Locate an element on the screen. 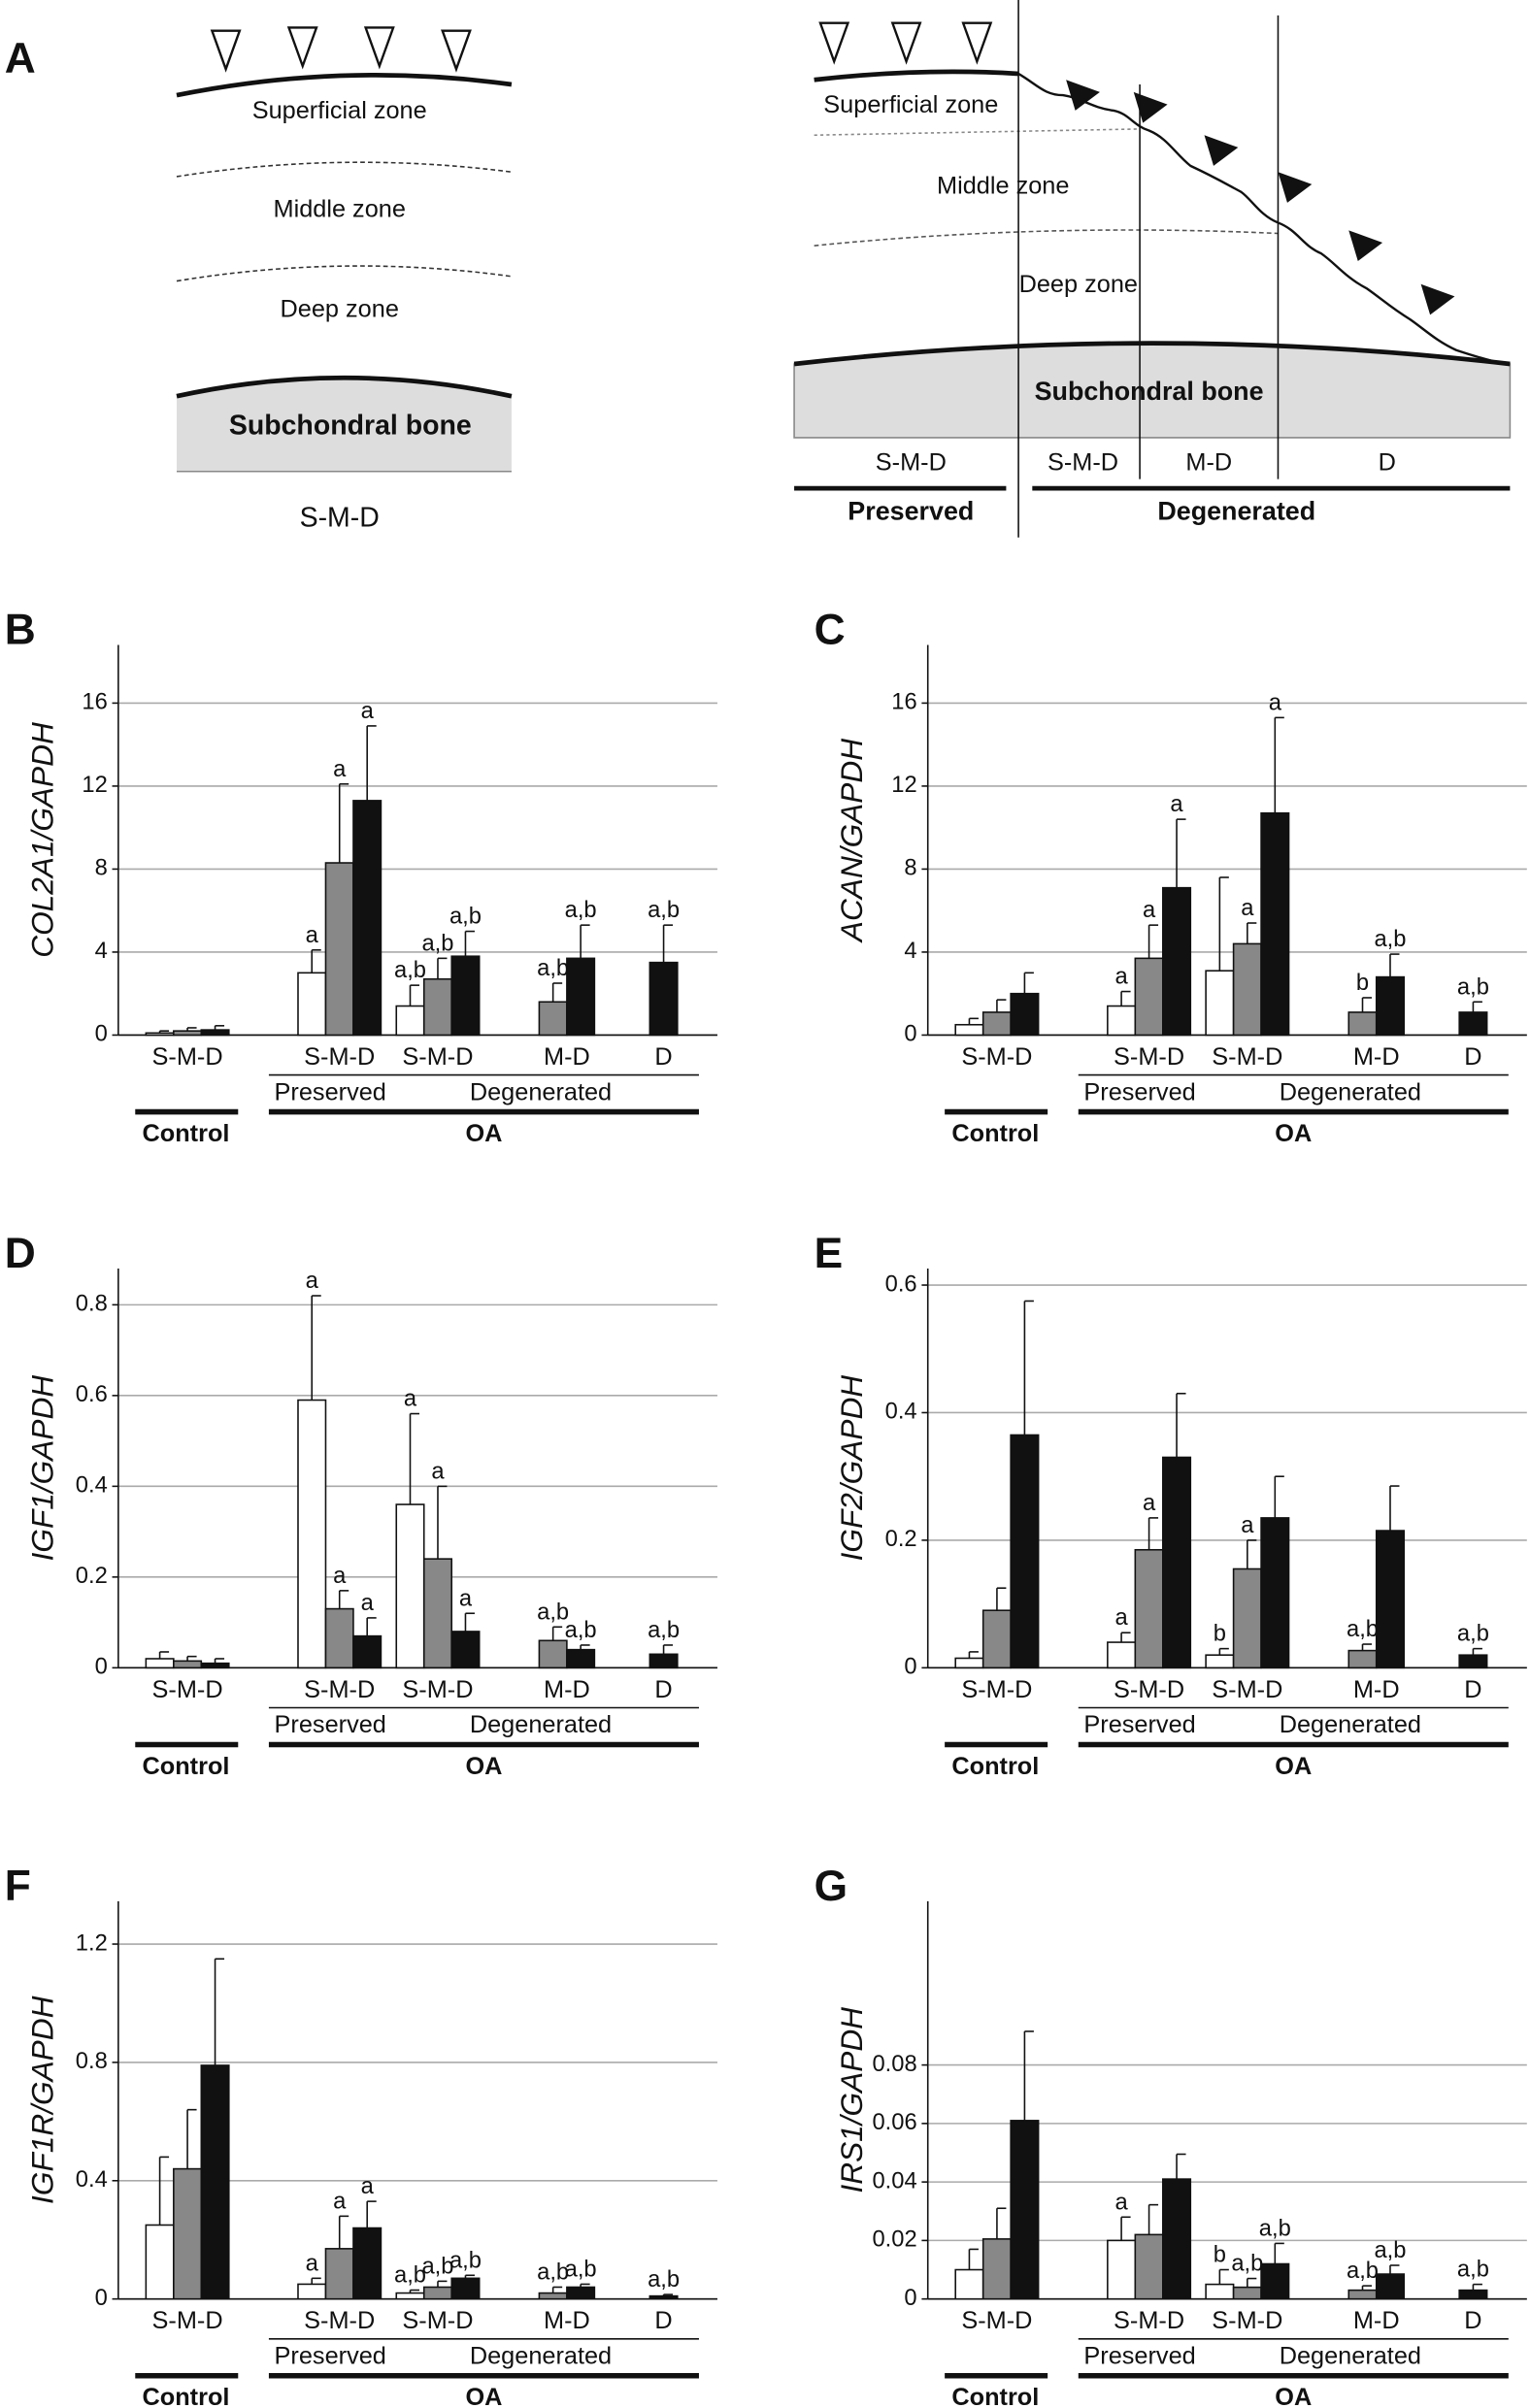 This screenshot has width=1530, height=2408. zone-label: Deep zone is located at coordinates (1078, 284).